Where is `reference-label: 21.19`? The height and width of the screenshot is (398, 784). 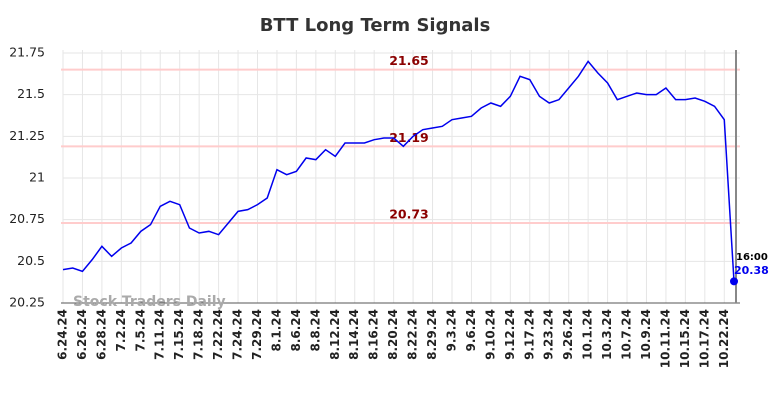
reference-label: 21.19 is located at coordinates (409, 137).